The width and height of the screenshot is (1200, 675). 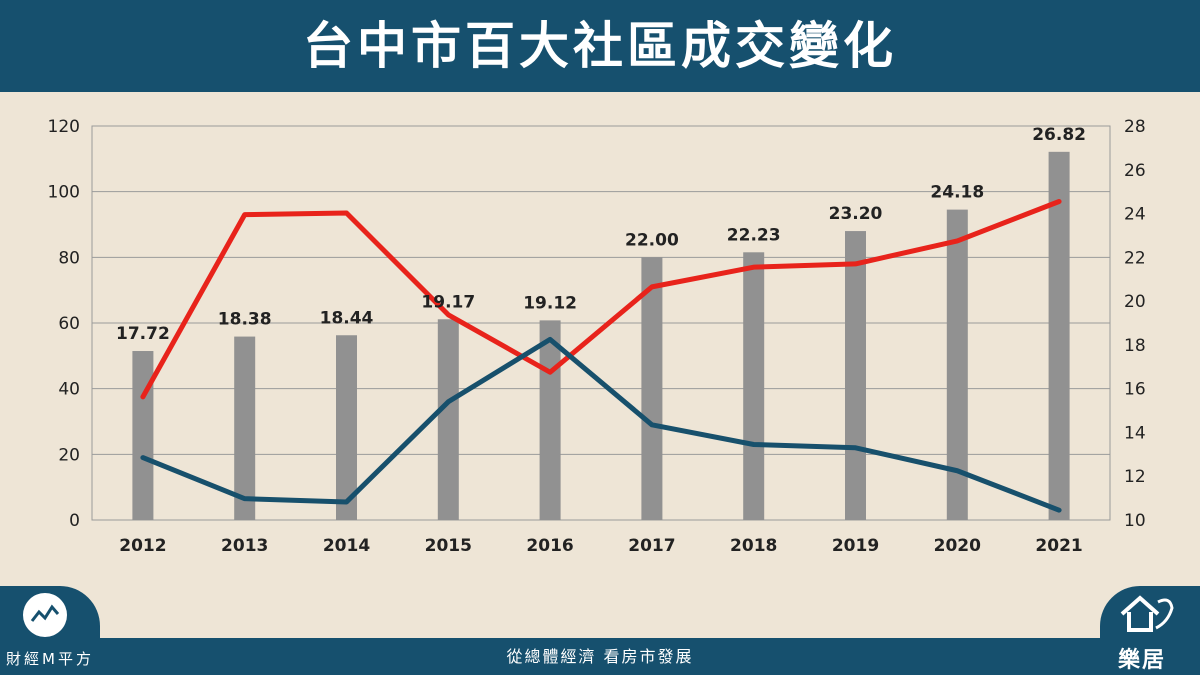 I want to click on right-axis-tick-label: 16, so click(x=1135, y=390).